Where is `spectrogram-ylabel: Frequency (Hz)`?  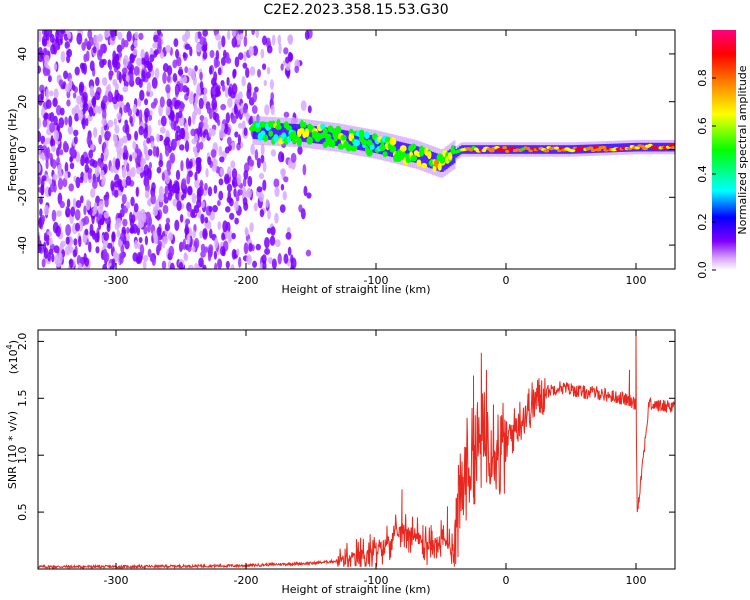 spectrogram-ylabel: Frequency (Hz) is located at coordinates (12, 150).